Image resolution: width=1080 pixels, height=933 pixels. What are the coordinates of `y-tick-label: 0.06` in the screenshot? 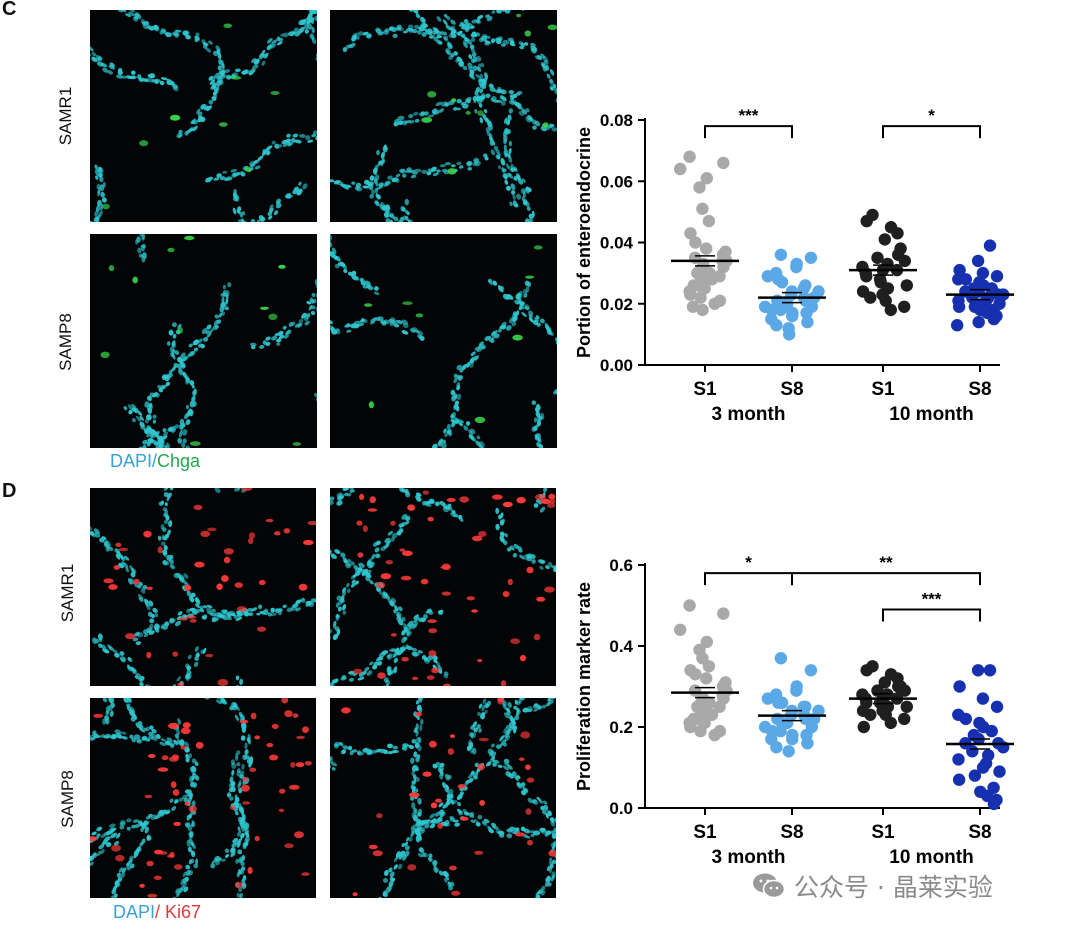 It's located at (616, 181).